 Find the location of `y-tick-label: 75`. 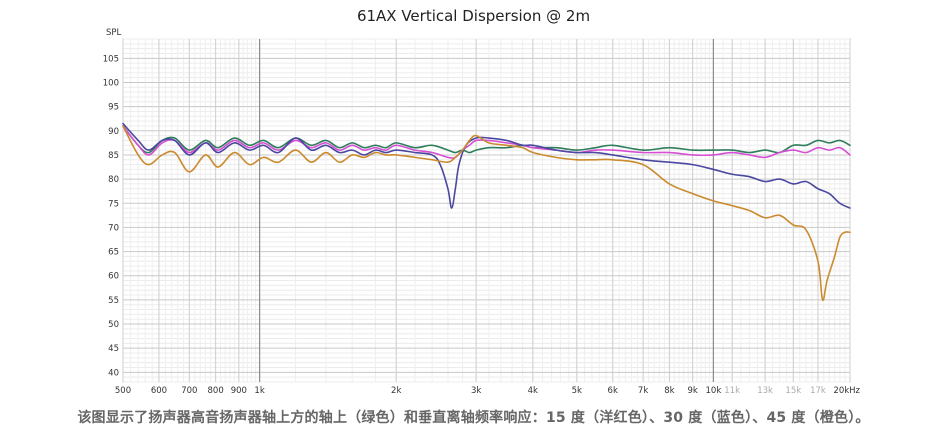

y-tick-label: 75 is located at coordinates (113, 204).